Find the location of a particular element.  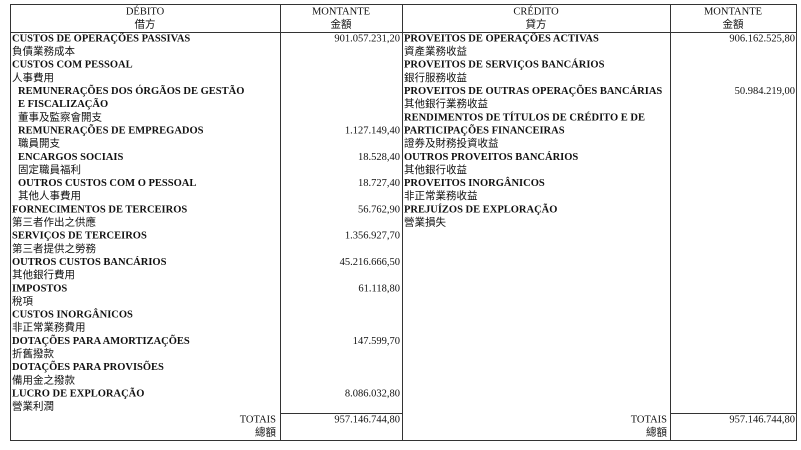

account-name: LUCRO DE EXPLORAÇÃO is located at coordinates (78, 393).